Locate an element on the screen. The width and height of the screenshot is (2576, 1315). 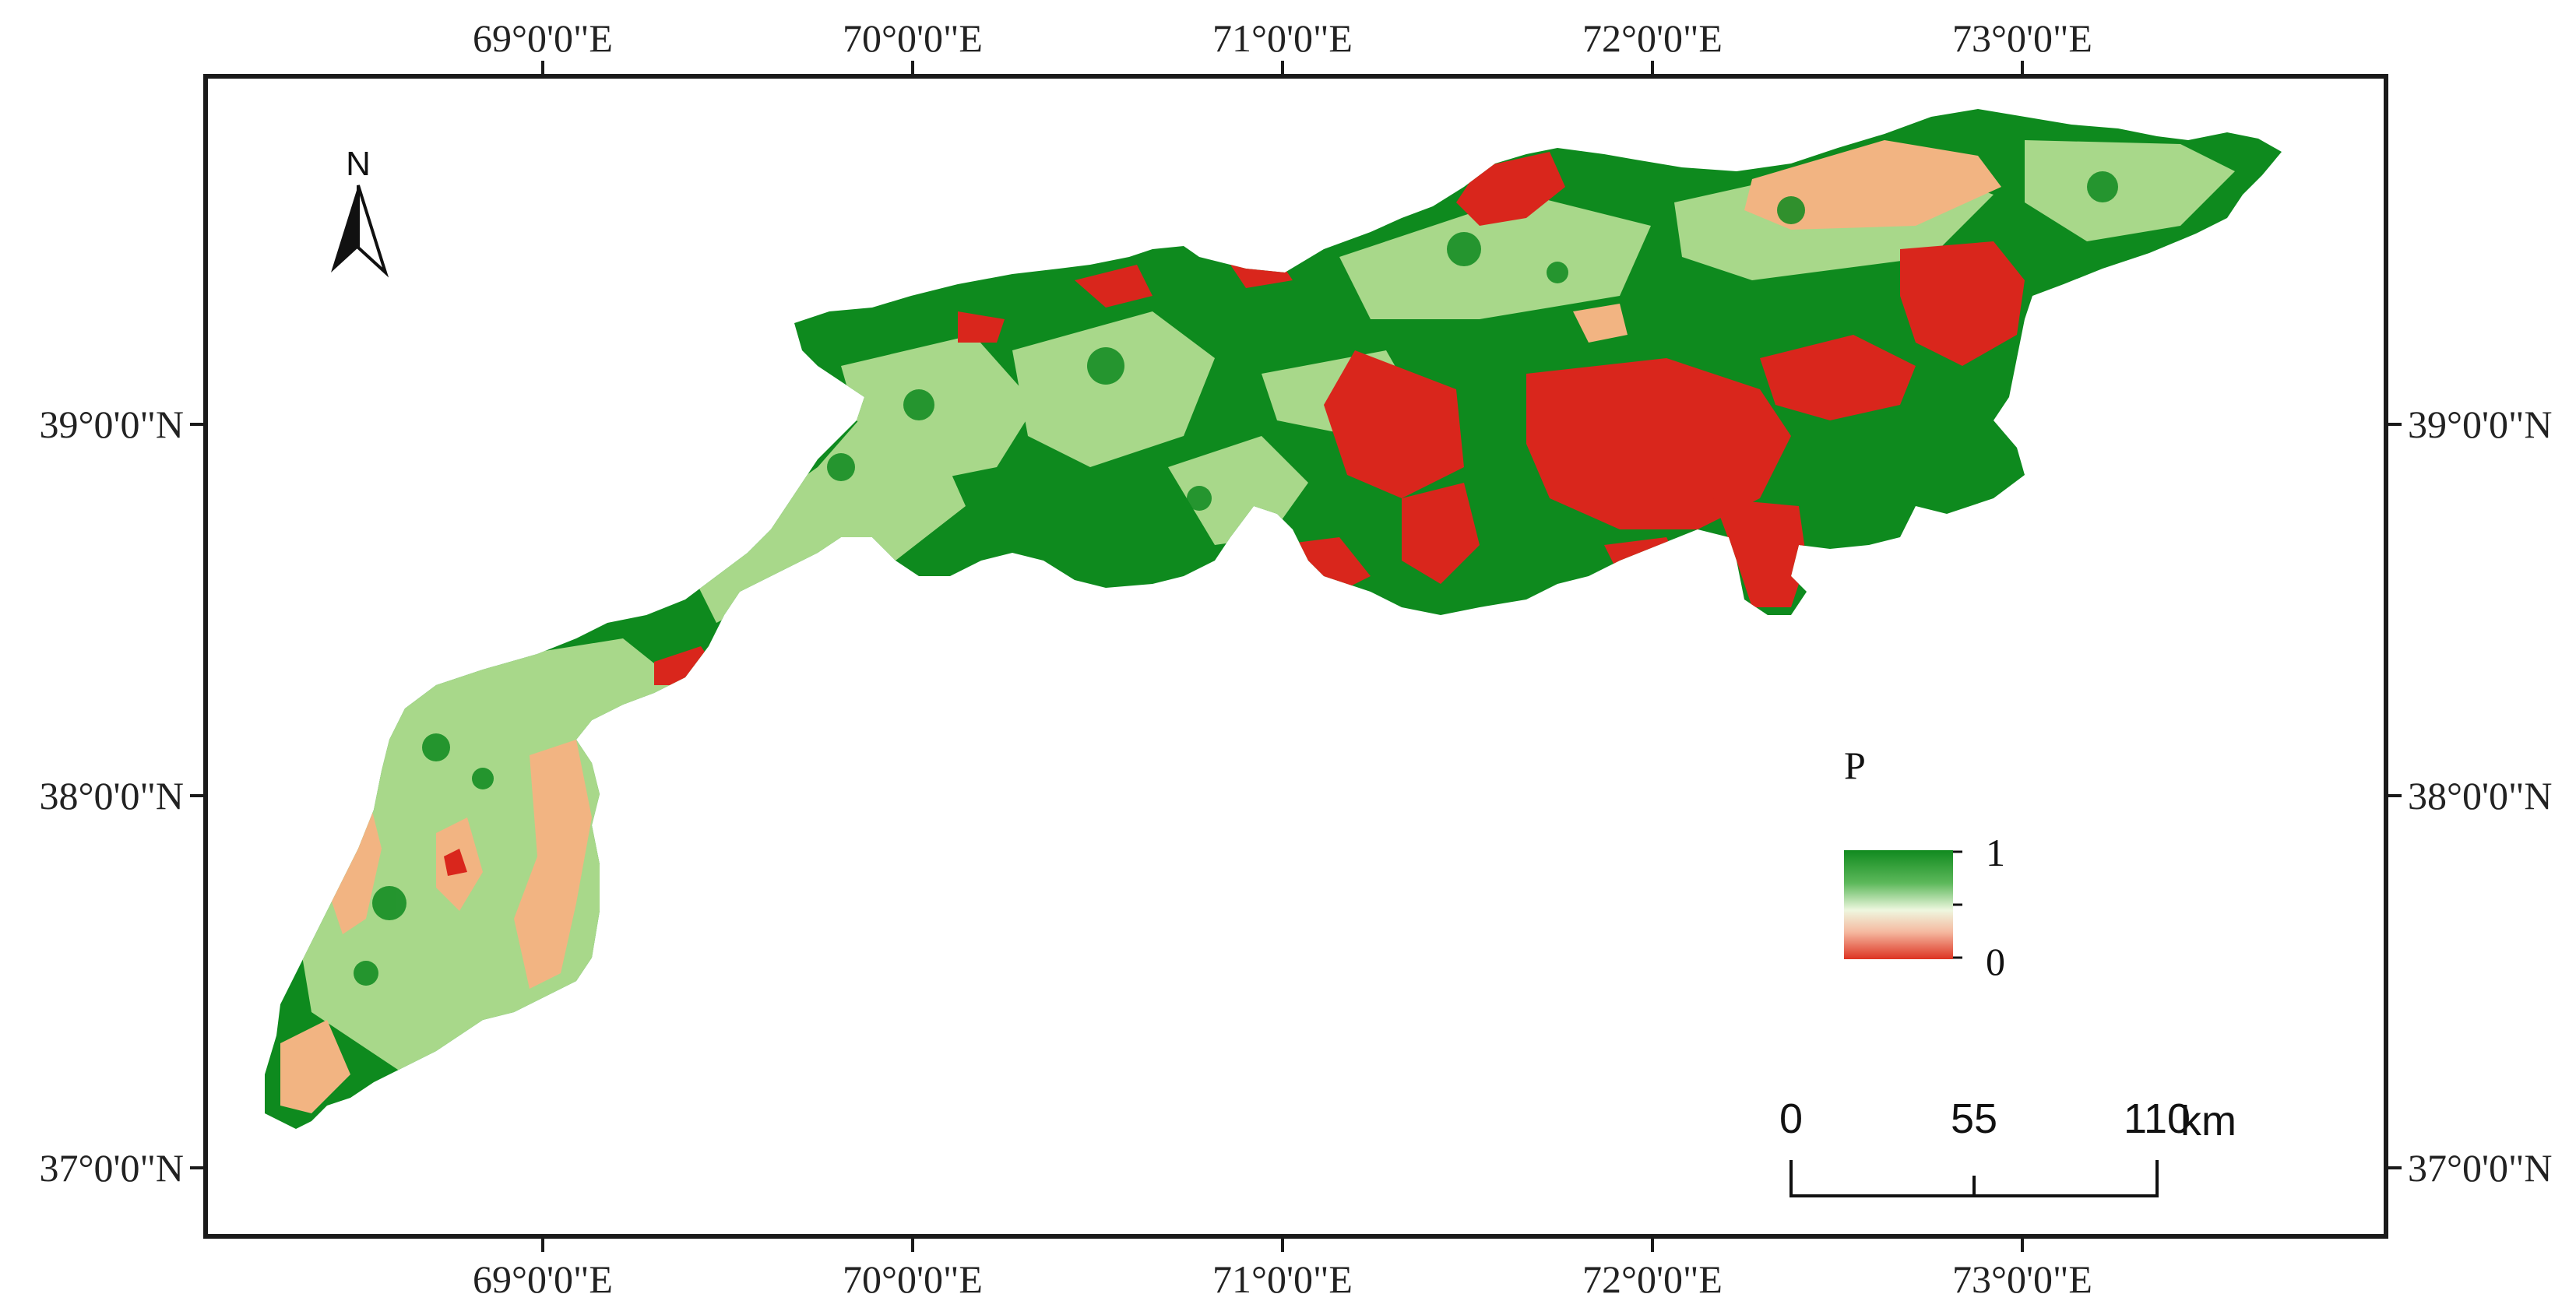
north-arrow-icon is located at coordinates (360, 231).